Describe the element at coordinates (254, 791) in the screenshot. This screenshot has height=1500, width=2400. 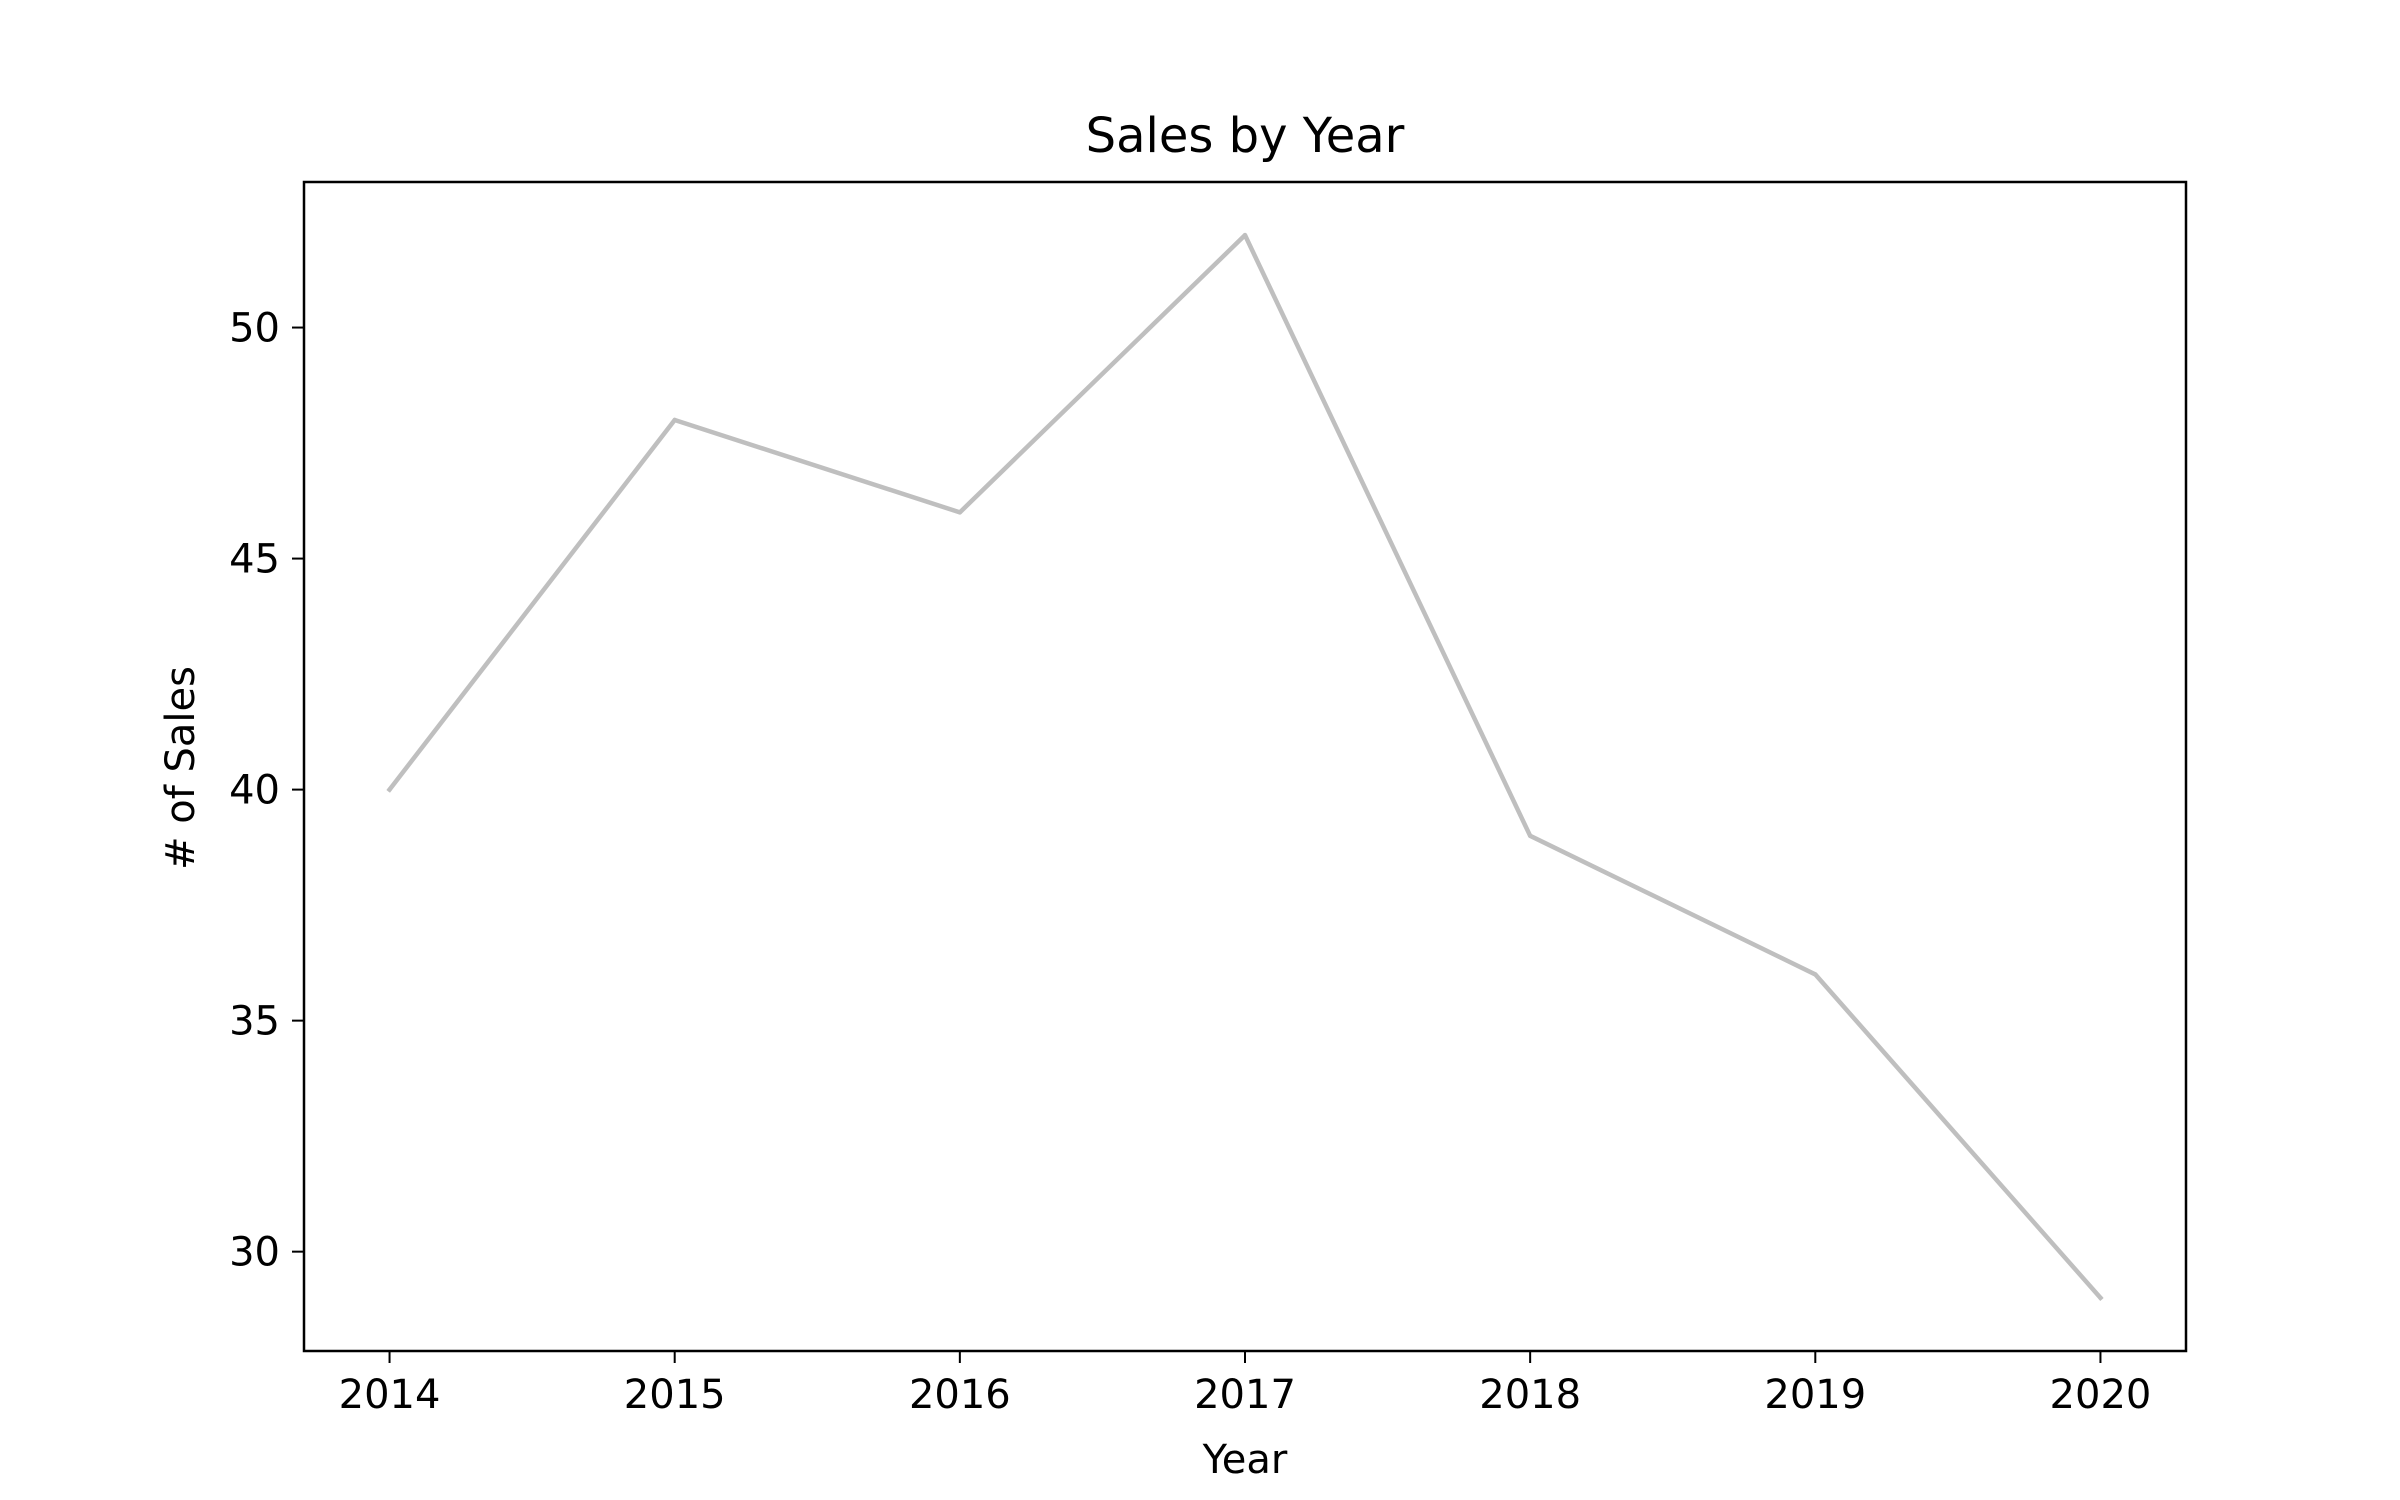
I see `y-tick-label: 40` at that location.